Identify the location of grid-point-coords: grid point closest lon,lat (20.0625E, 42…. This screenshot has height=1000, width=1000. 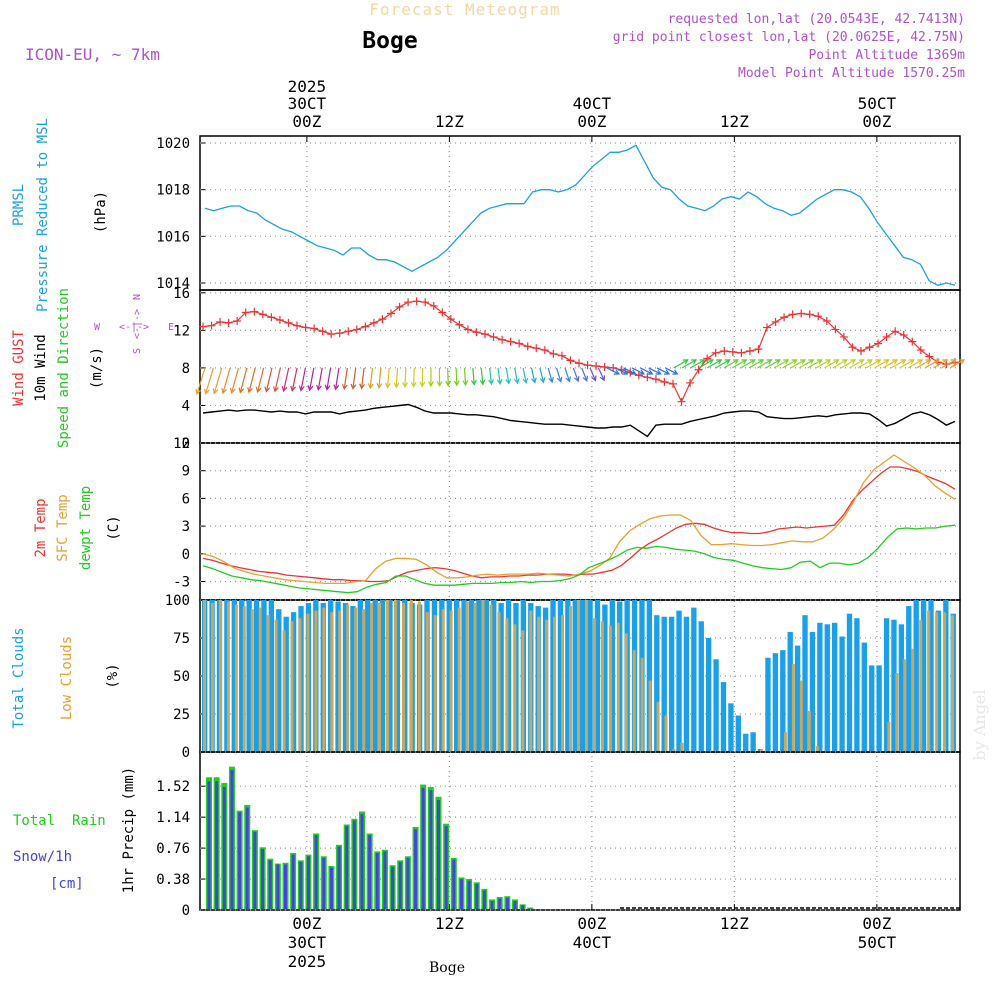
(789, 37).